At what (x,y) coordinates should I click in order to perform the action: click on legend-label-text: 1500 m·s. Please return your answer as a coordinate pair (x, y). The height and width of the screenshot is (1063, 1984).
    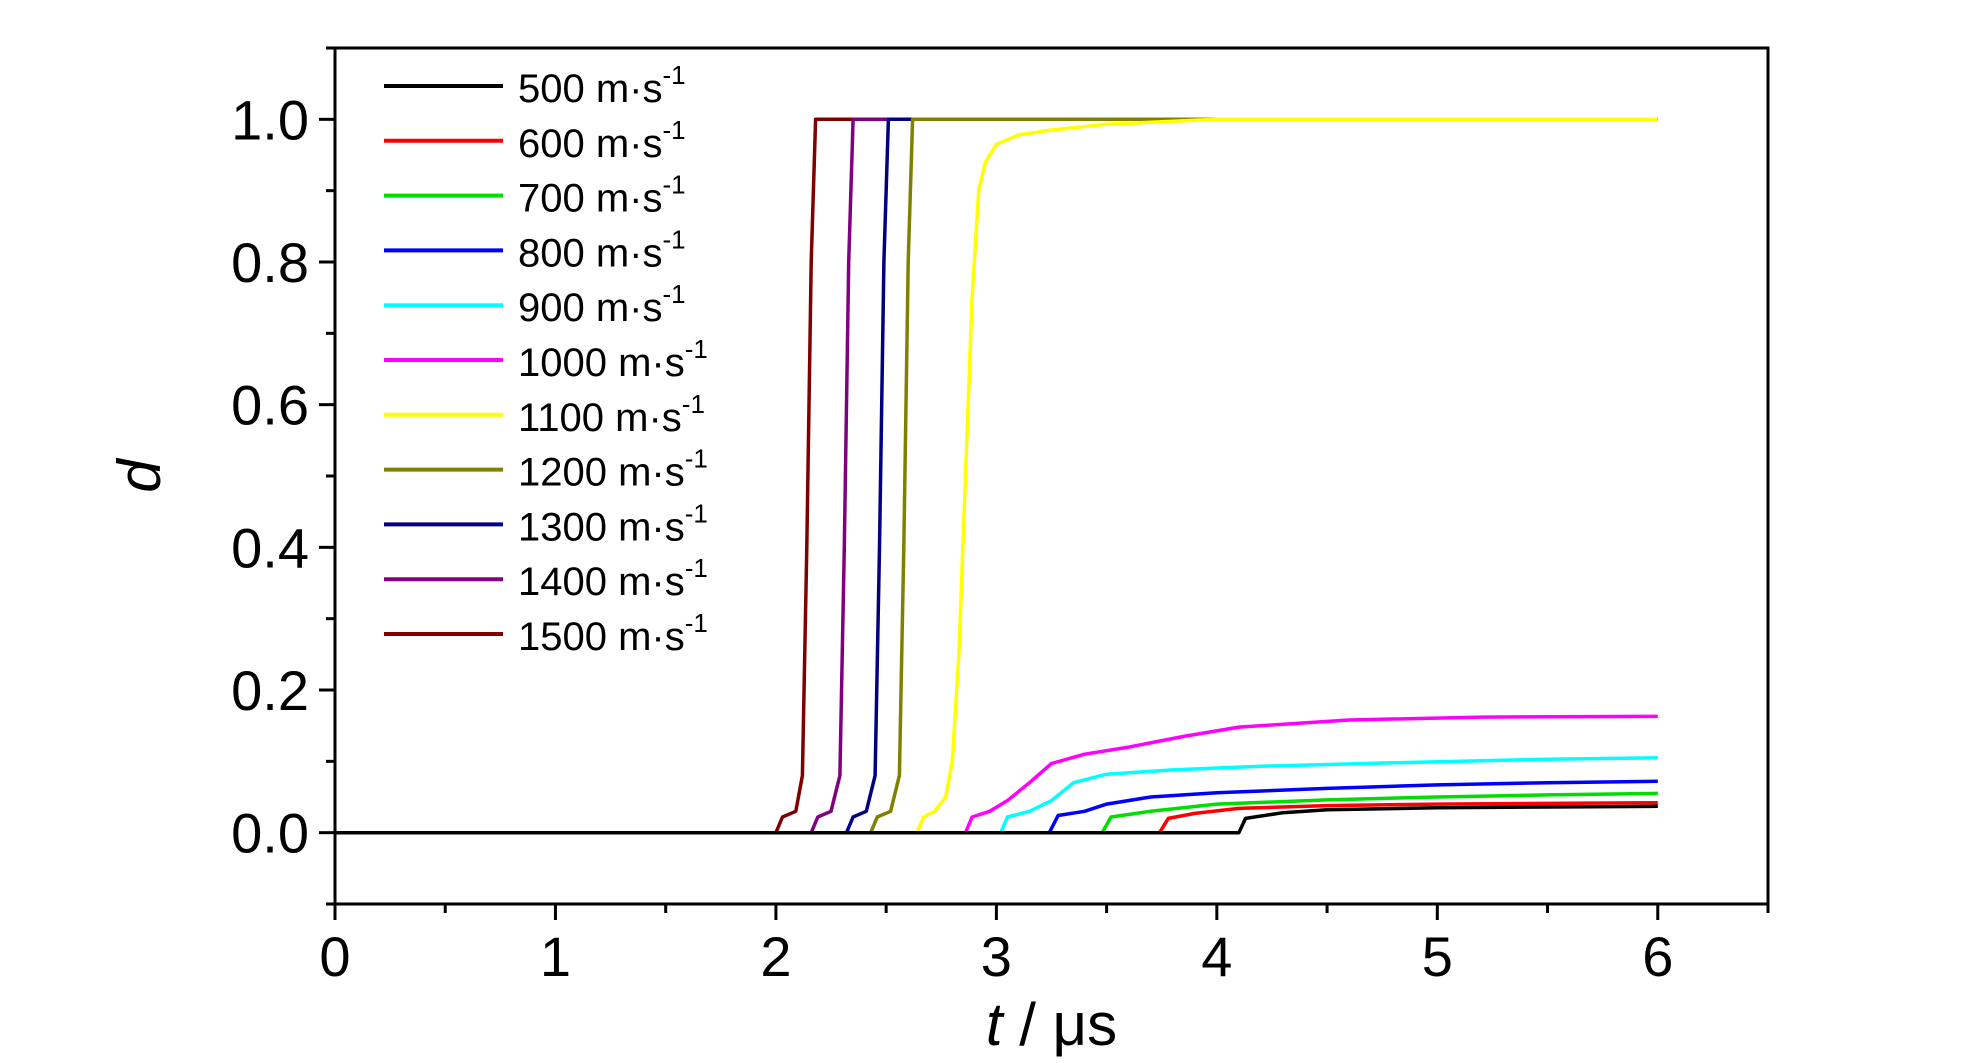
    Looking at the image, I should click on (601, 637).